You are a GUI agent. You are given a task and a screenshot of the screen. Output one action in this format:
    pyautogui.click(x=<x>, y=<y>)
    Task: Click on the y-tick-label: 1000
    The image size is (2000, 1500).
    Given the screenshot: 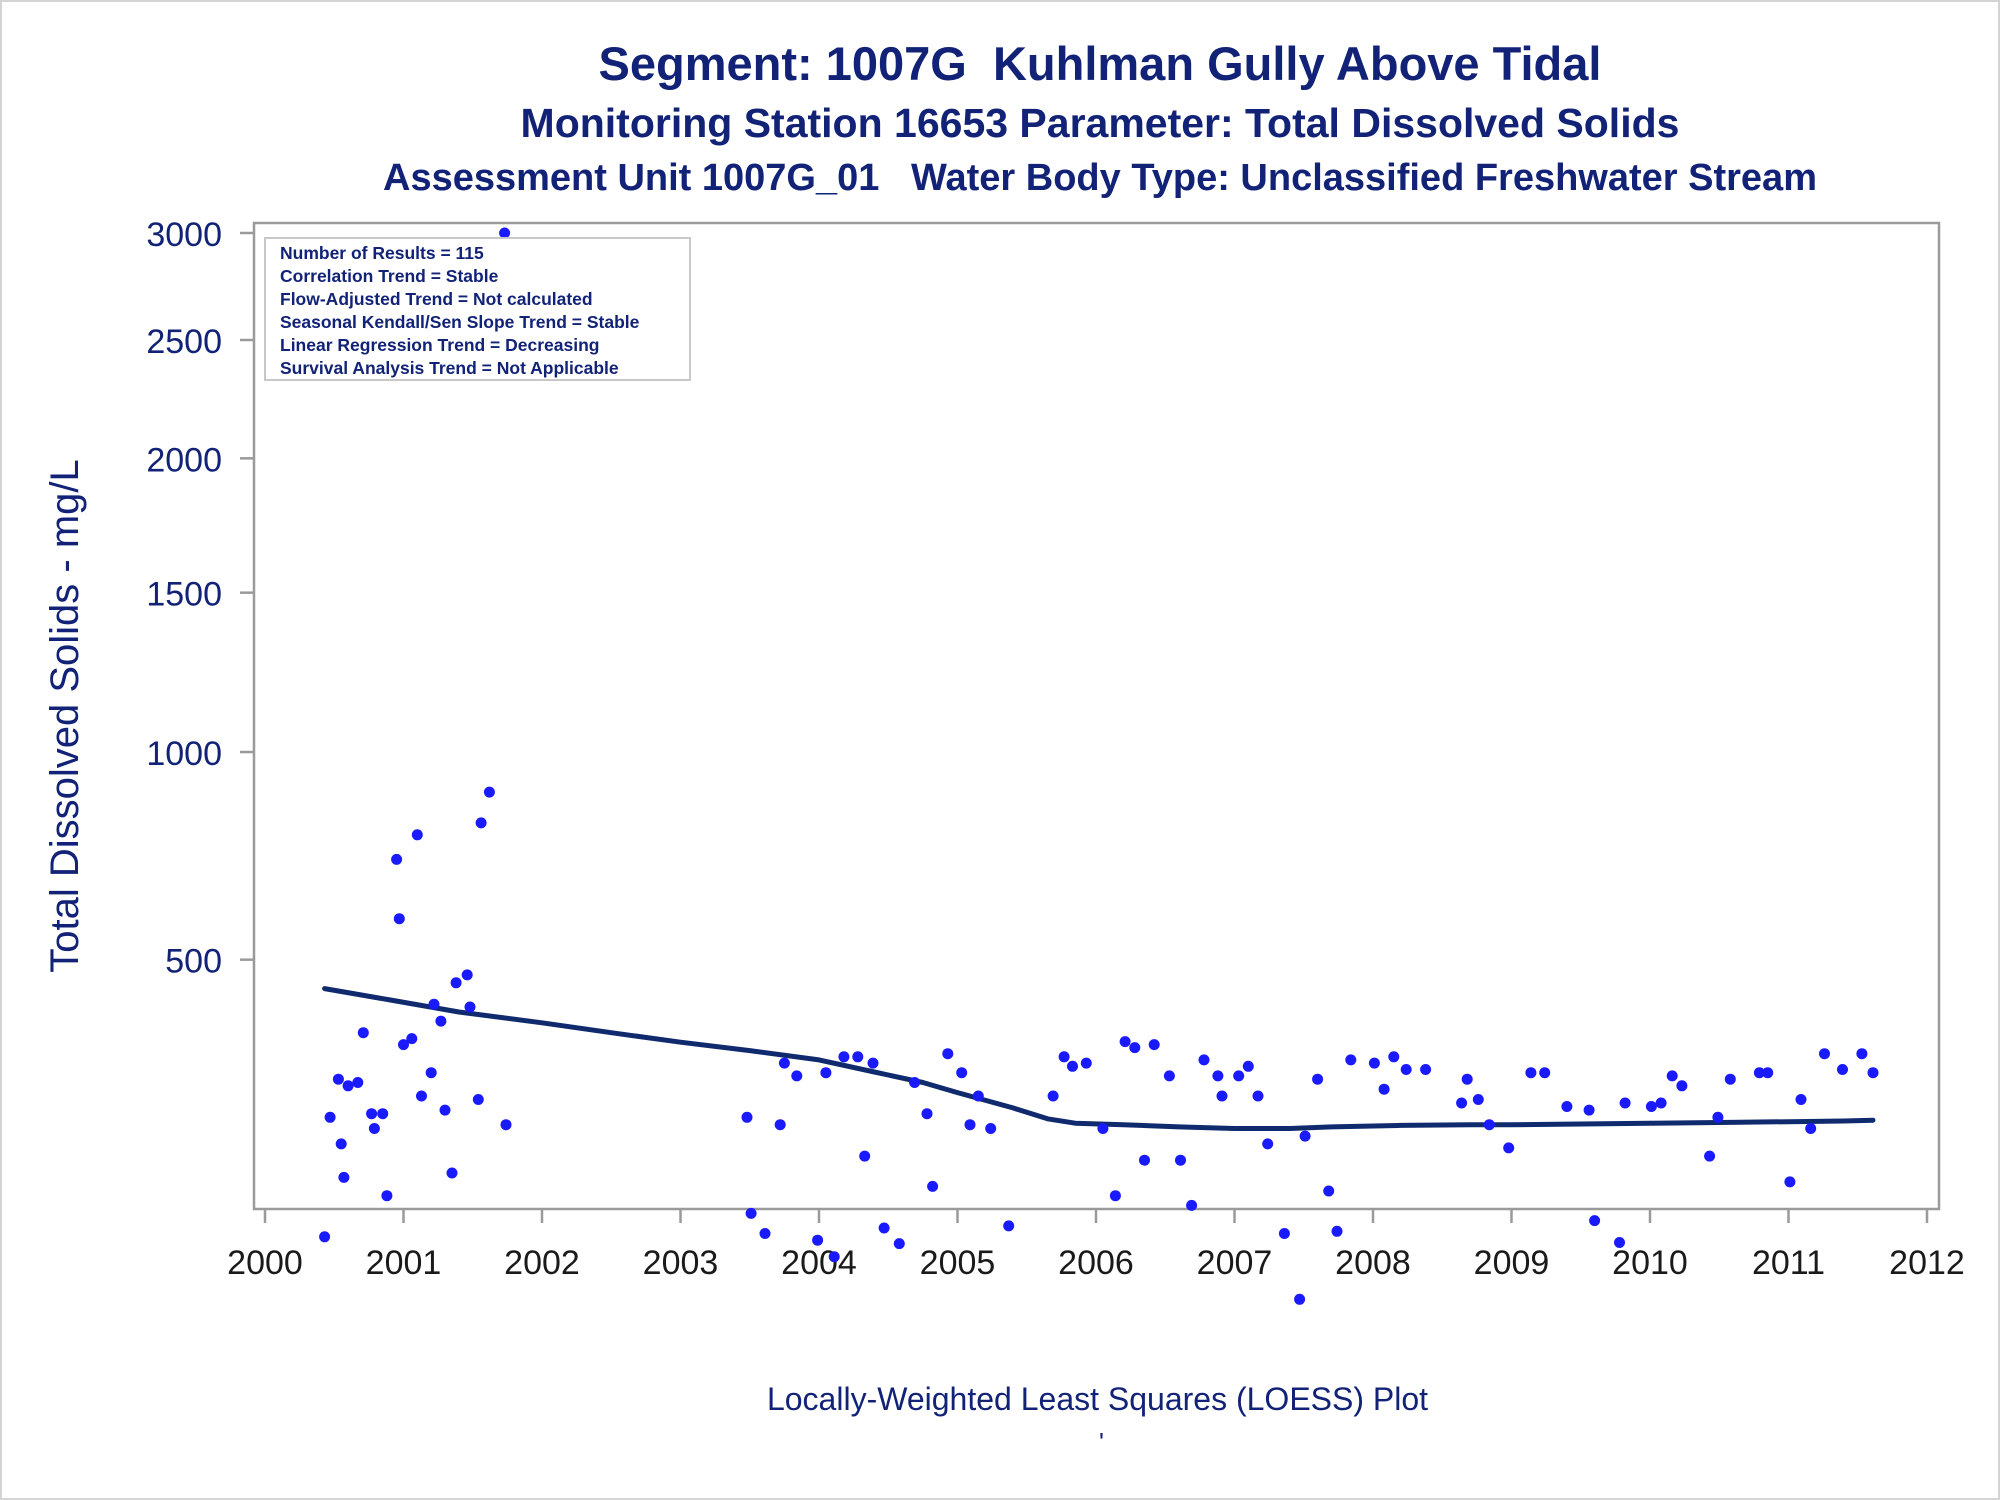 What is the action you would take?
    pyautogui.click(x=184, y=754)
    